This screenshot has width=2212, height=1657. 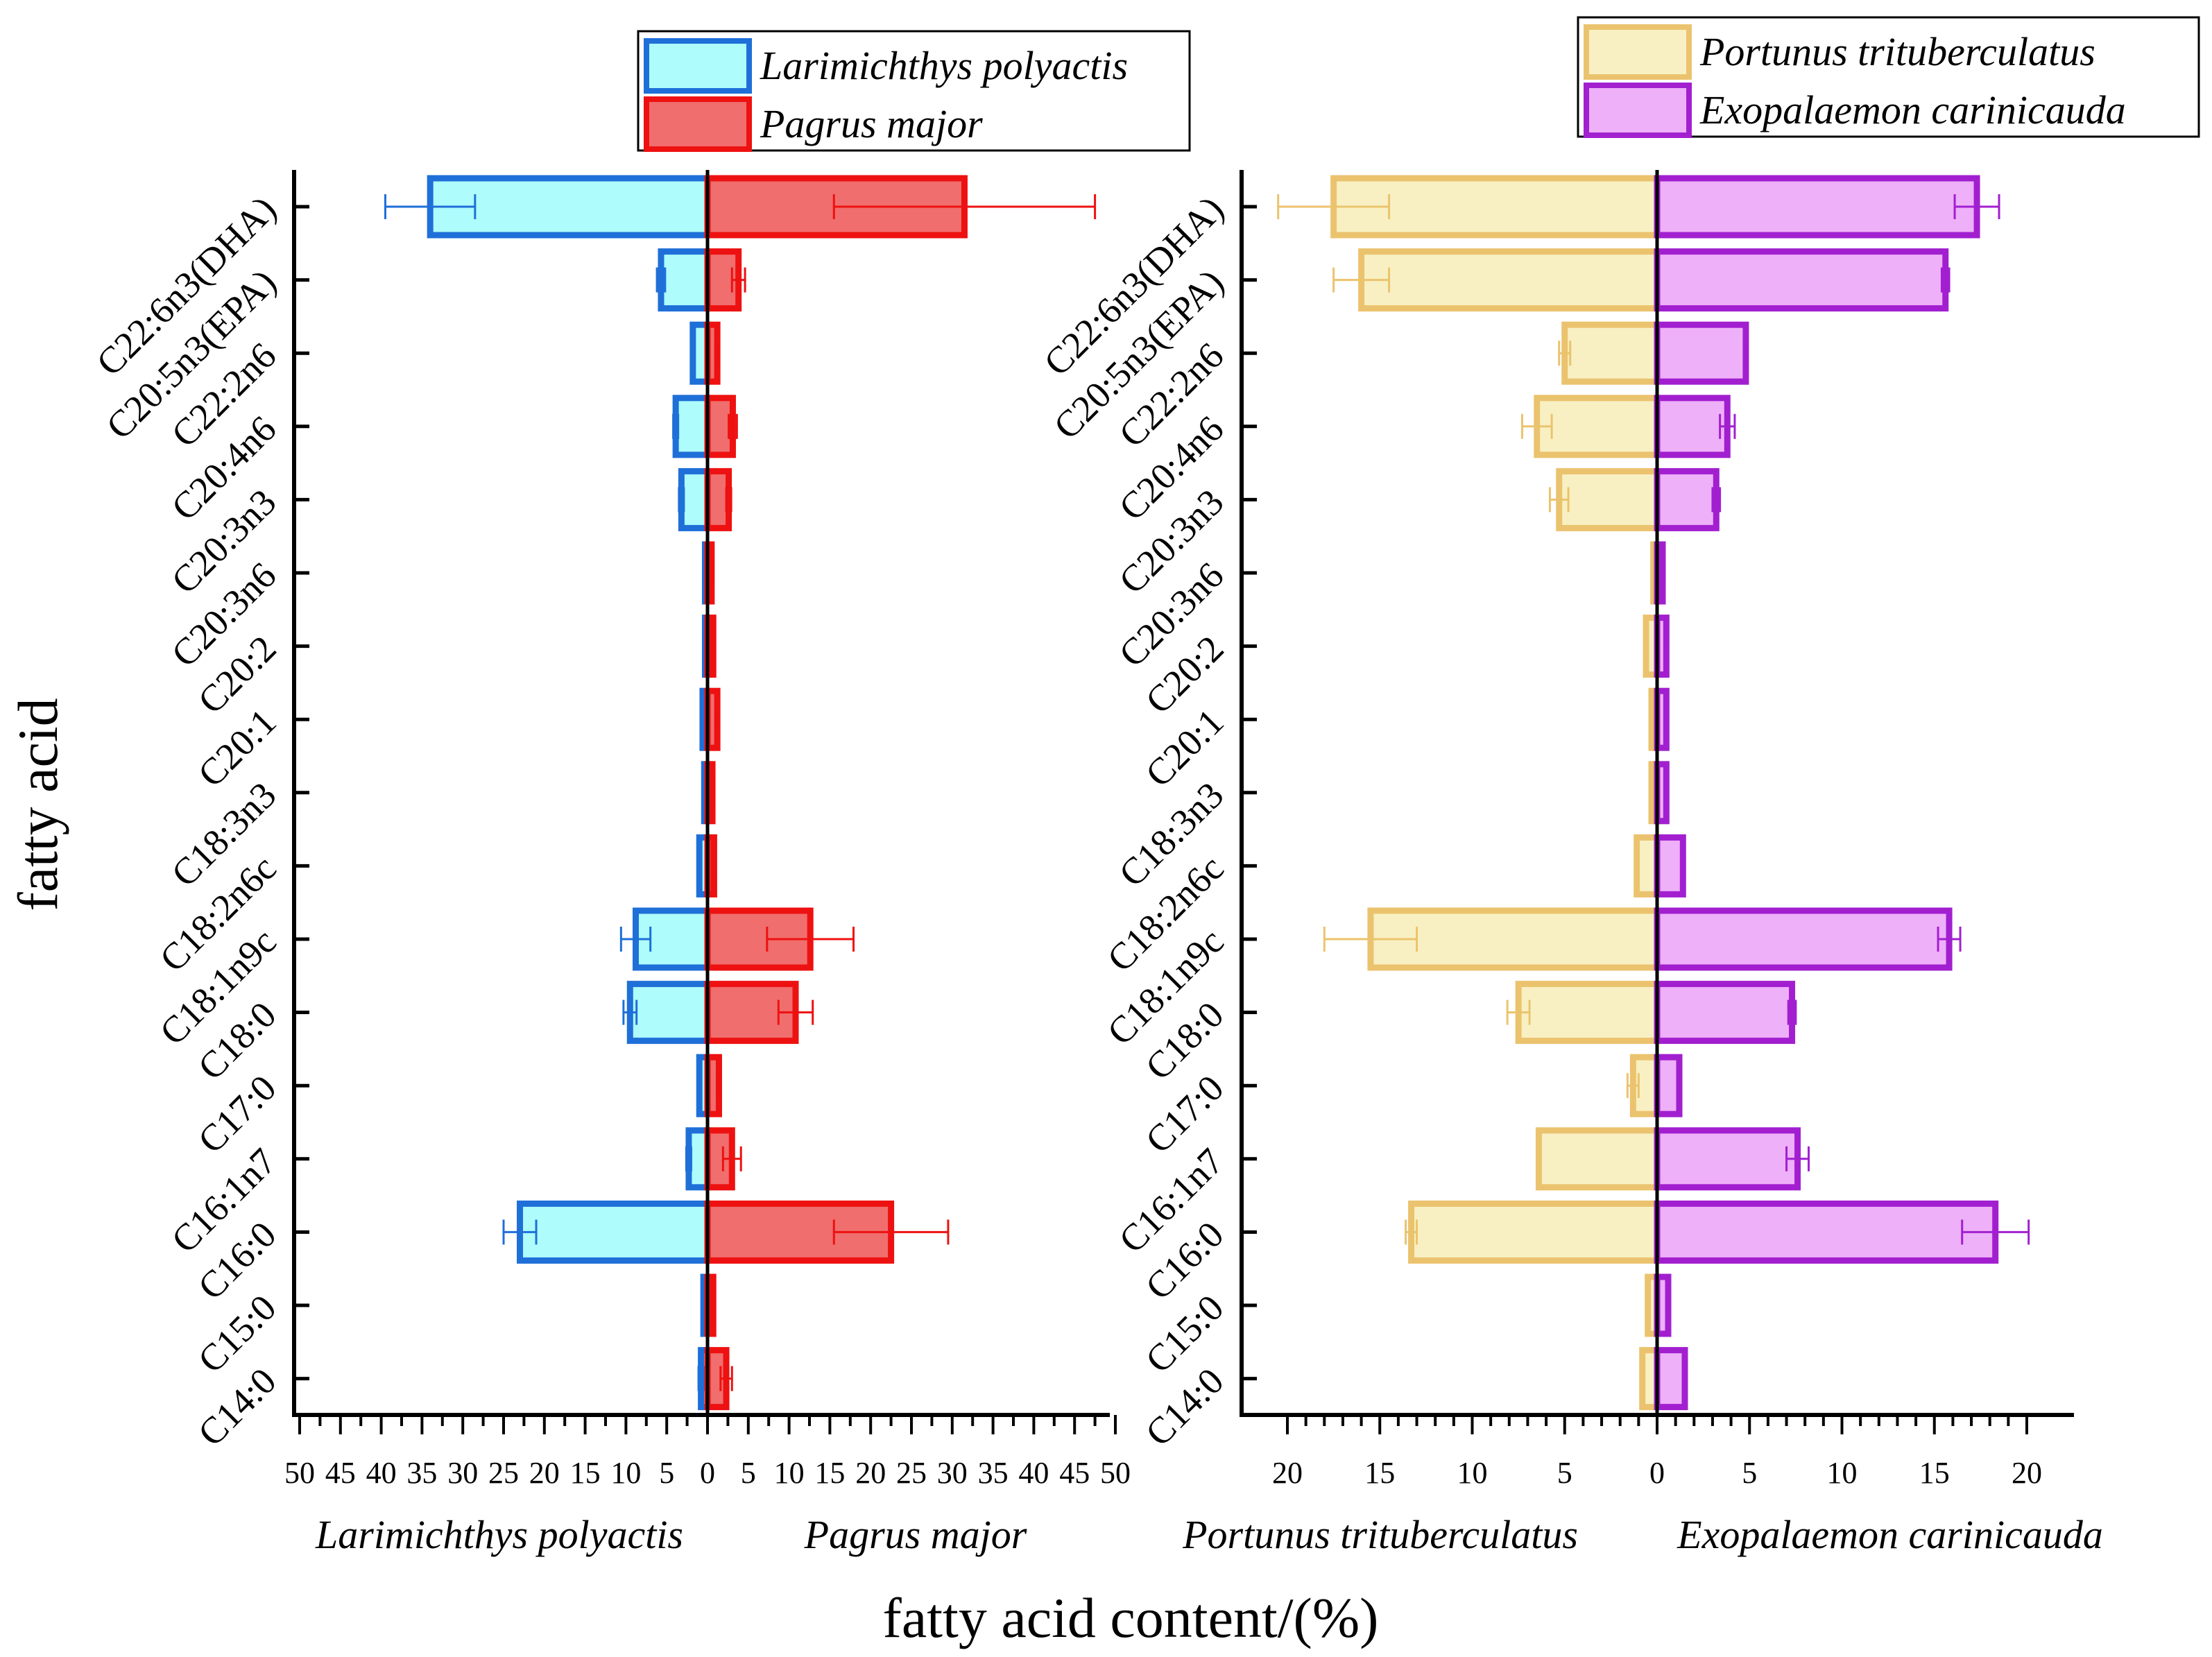 What do you see at coordinates (1131, 1618) in the screenshot?
I see `x-axis-title: fatty acid content/(%)` at bounding box center [1131, 1618].